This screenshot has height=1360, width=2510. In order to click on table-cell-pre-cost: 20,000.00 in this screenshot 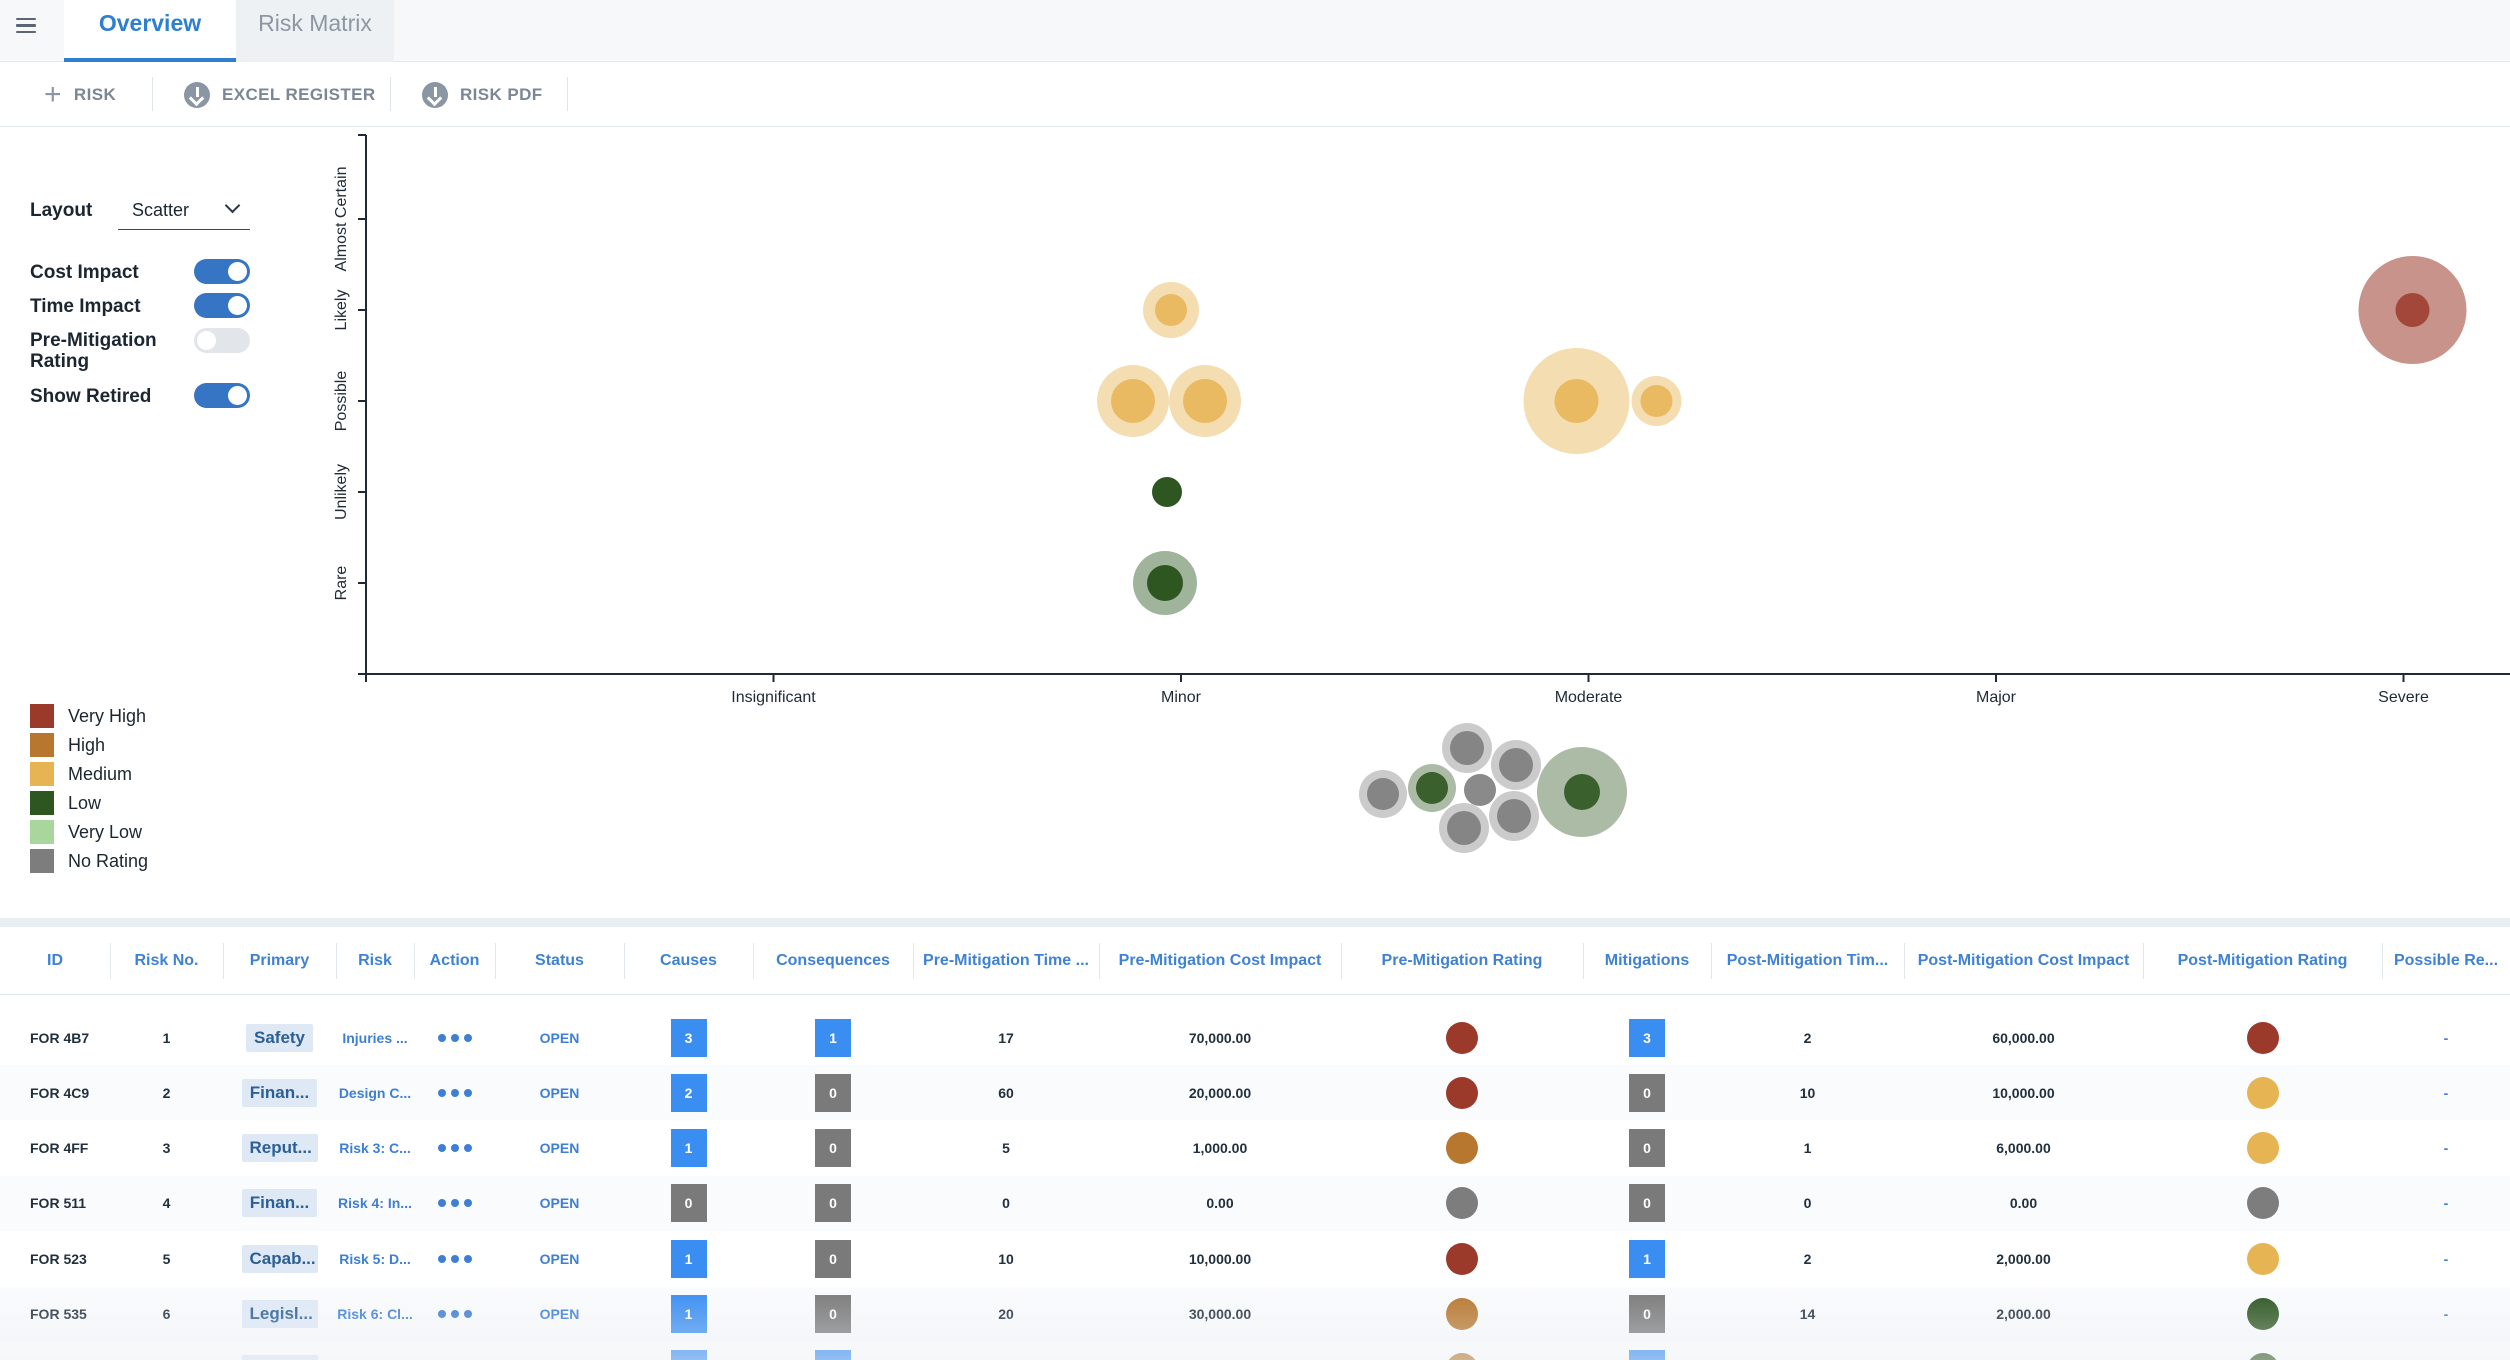, I will do `click(1220, 1092)`.